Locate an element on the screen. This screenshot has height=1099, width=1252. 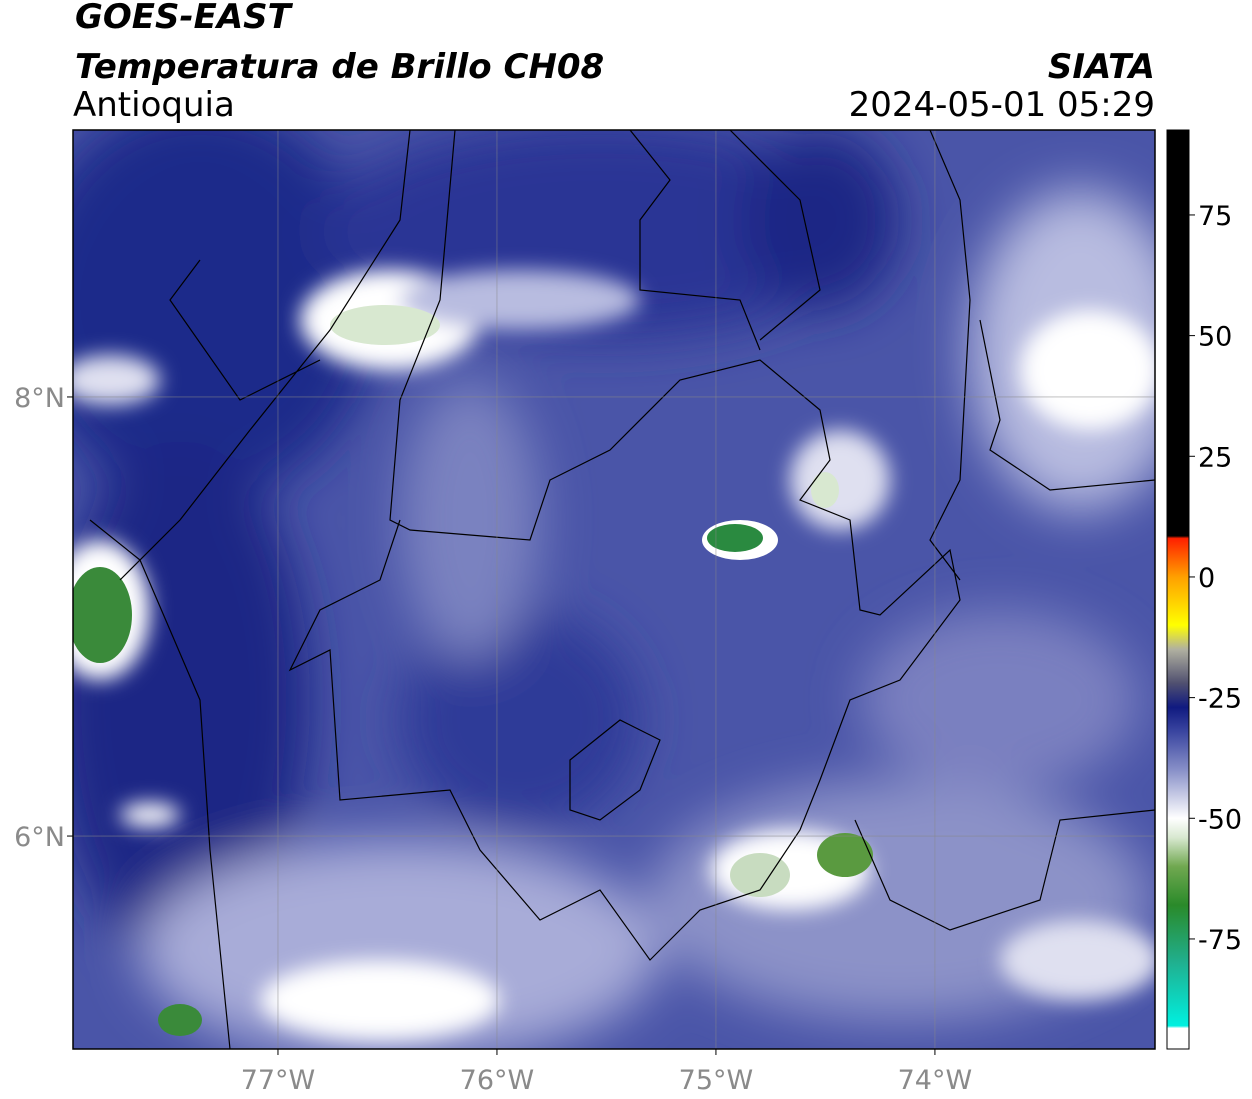
source: SIATA is located at coordinates (1101, 67).